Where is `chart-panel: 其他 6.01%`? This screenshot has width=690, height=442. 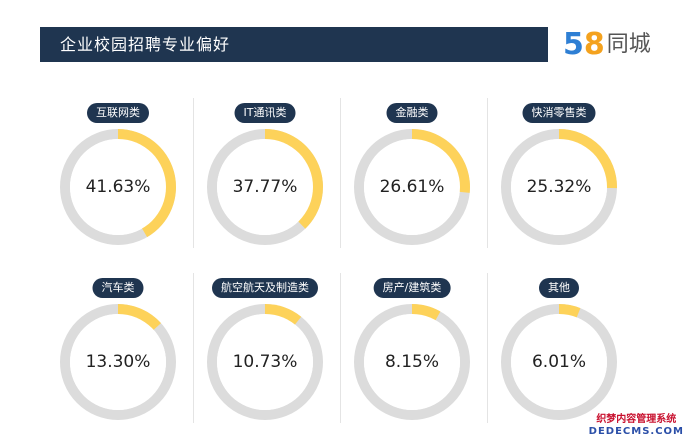 chart-panel: 其他 6.01% is located at coordinates (559, 353).